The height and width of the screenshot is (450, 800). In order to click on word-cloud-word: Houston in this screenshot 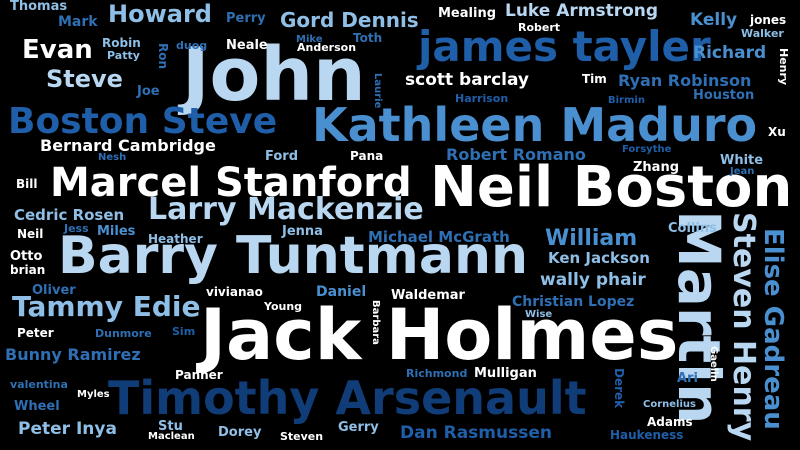, I will do `click(724, 95)`.